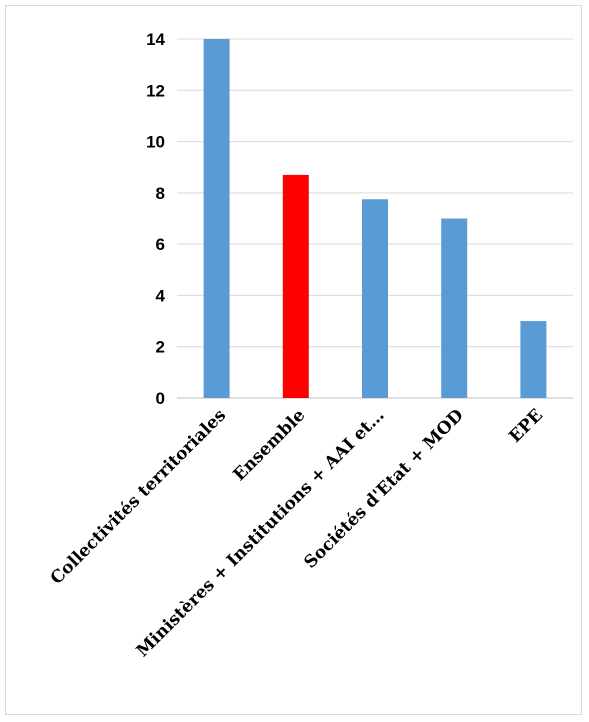 This screenshot has width=589, height=722. I want to click on y-tick-label: 8, so click(160, 193).